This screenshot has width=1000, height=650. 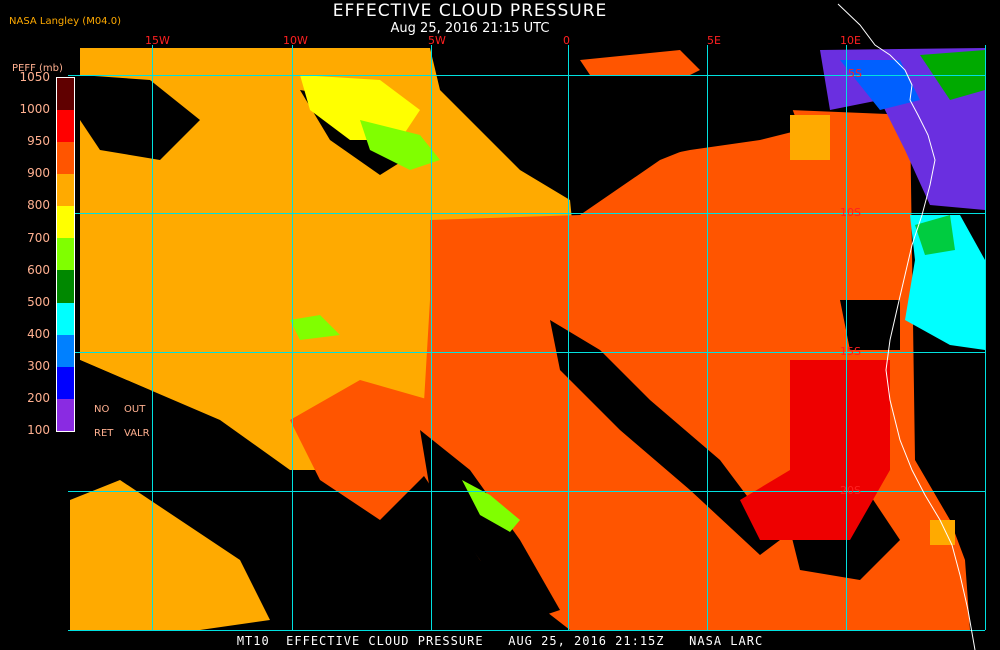 I want to click on high-cloud-blue, so click(x=880, y=85).